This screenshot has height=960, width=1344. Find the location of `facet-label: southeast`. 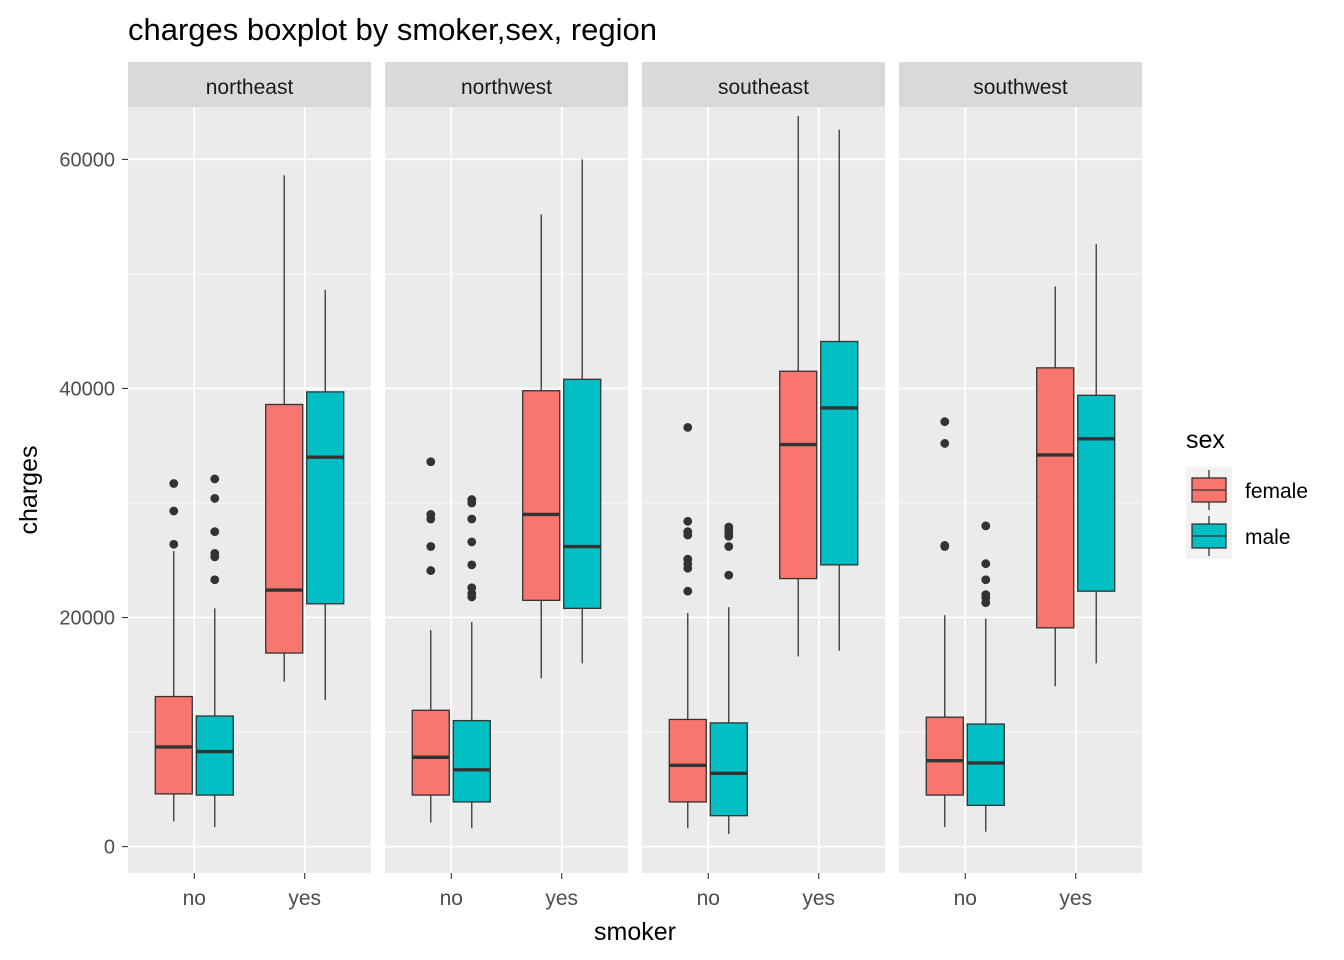

facet-label: southeast is located at coordinates (763, 87).